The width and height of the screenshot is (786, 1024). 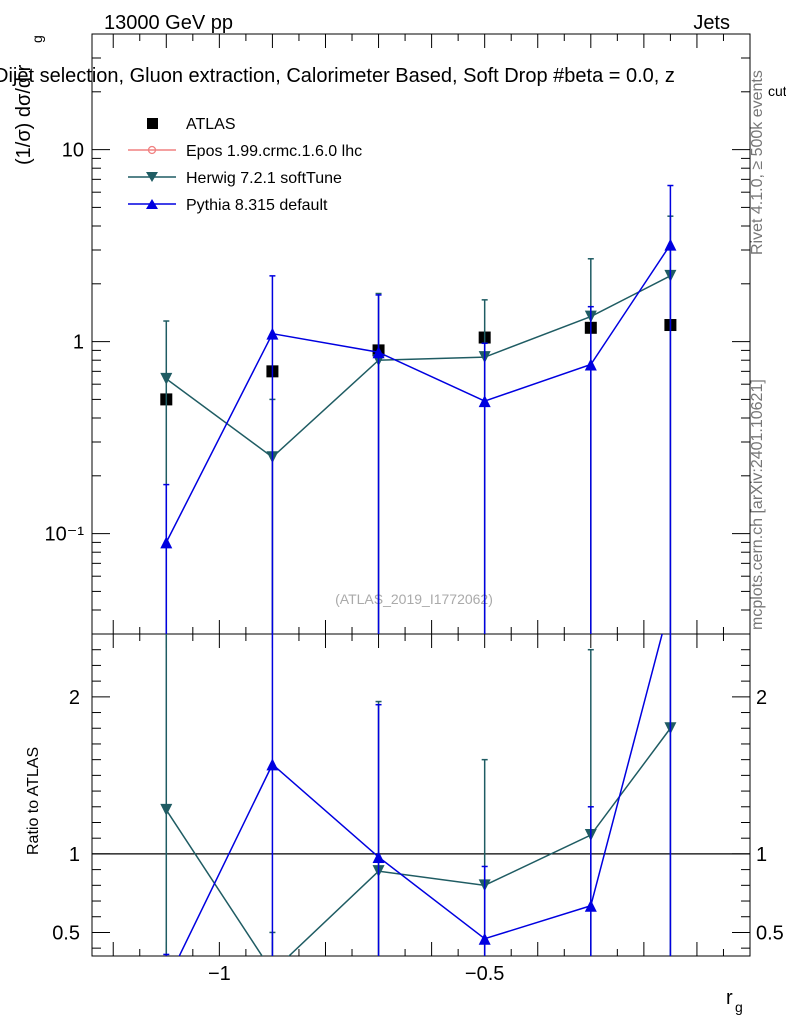 I want to click on plot-title-subscript: cut, so click(x=777, y=91).